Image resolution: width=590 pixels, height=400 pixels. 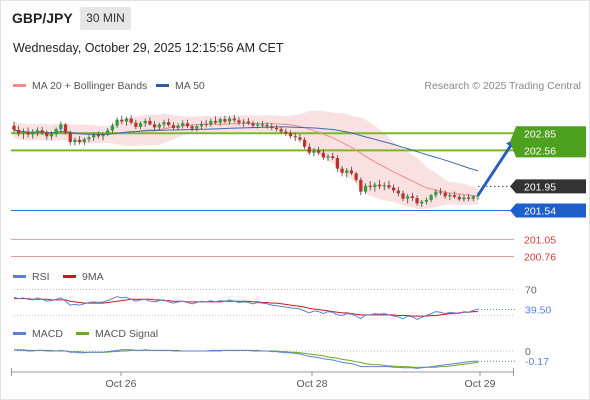 I want to click on legend-ma20: MA 20 + Bollinger Bands, so click(x=80, y=86).